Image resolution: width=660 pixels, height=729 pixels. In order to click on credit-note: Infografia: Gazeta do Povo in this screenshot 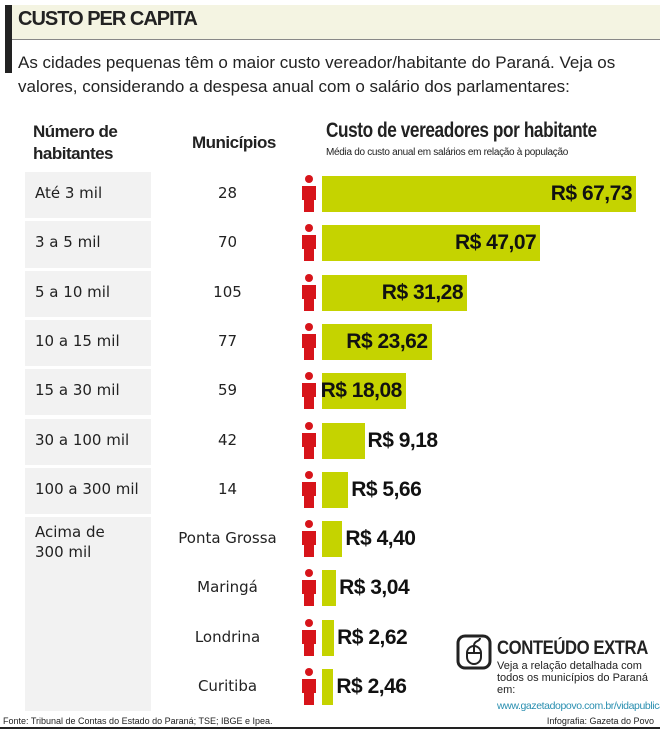, I will do `click(600, 721)`.